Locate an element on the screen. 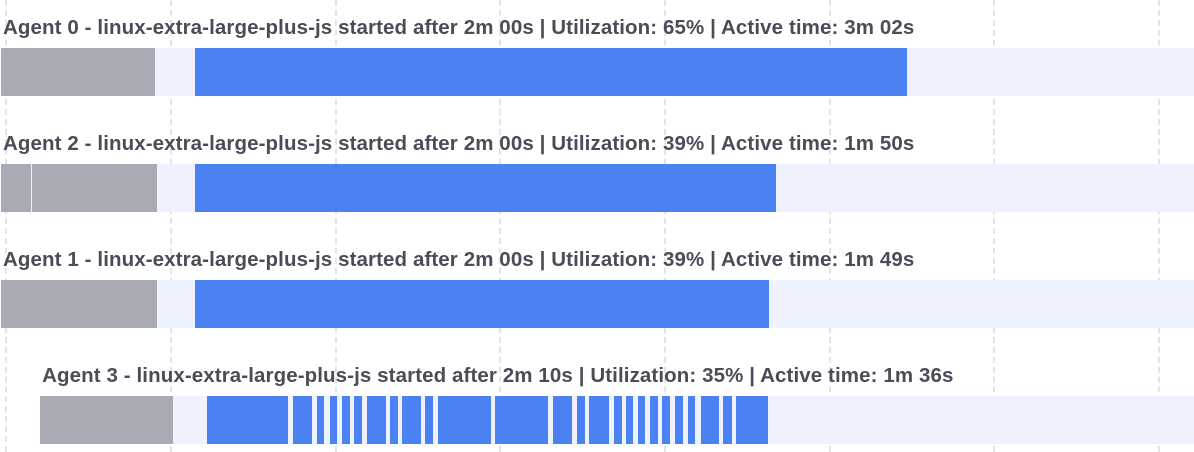 The width and height of the screenshot is (1194, 452). agent-utilization: 35% is located at coordinates (723, 375).